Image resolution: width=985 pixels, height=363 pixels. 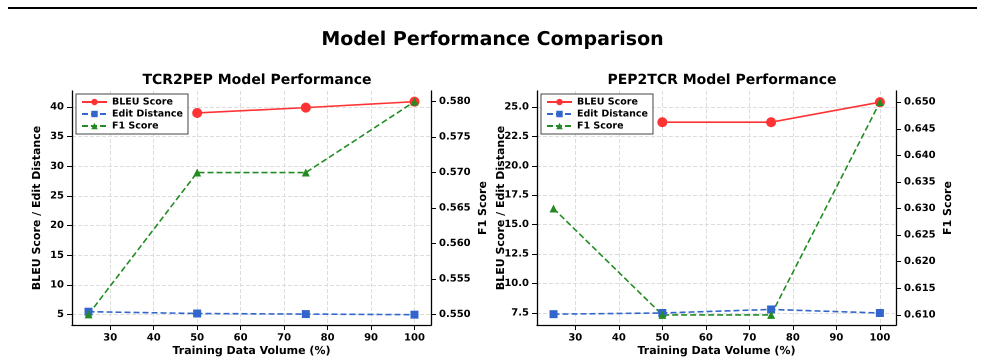 What do you see at coordinates (920, 182) in the screenshot?
I see `y2-tick-label: 0.635` at bounding box center [920, 182].